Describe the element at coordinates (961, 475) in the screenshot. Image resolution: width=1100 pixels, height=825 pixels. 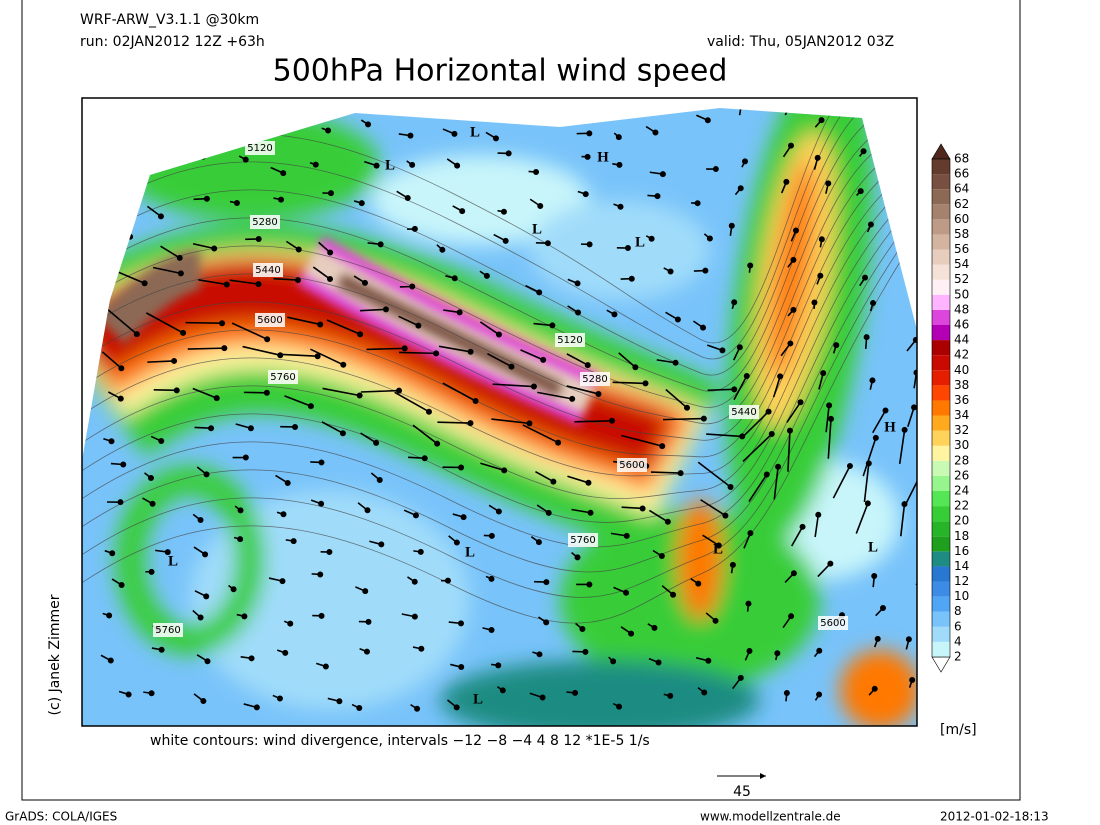
I see `colorbar-label: 26` at that location.